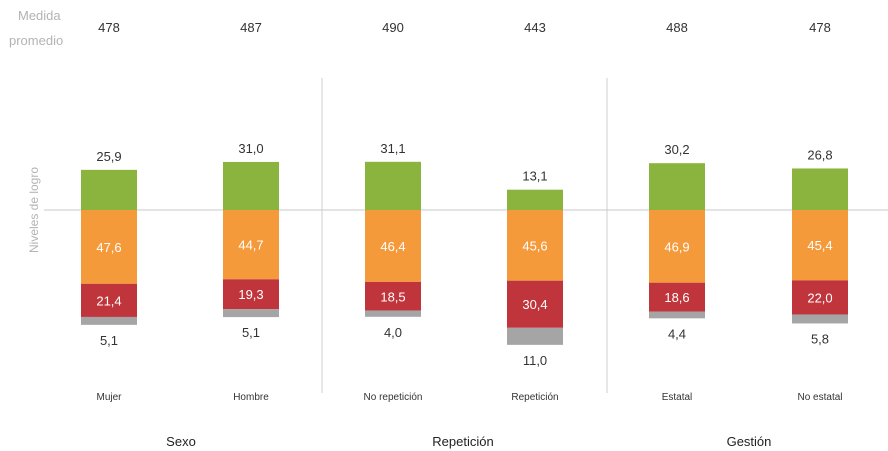  Describe the element at coordinates (181, 441) in the screenshot. I see `group-label: Sexo` at that location.